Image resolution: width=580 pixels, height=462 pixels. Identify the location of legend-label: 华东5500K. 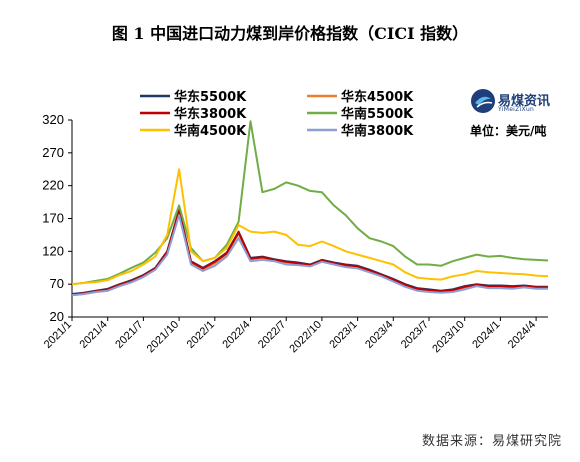
(210, 97).